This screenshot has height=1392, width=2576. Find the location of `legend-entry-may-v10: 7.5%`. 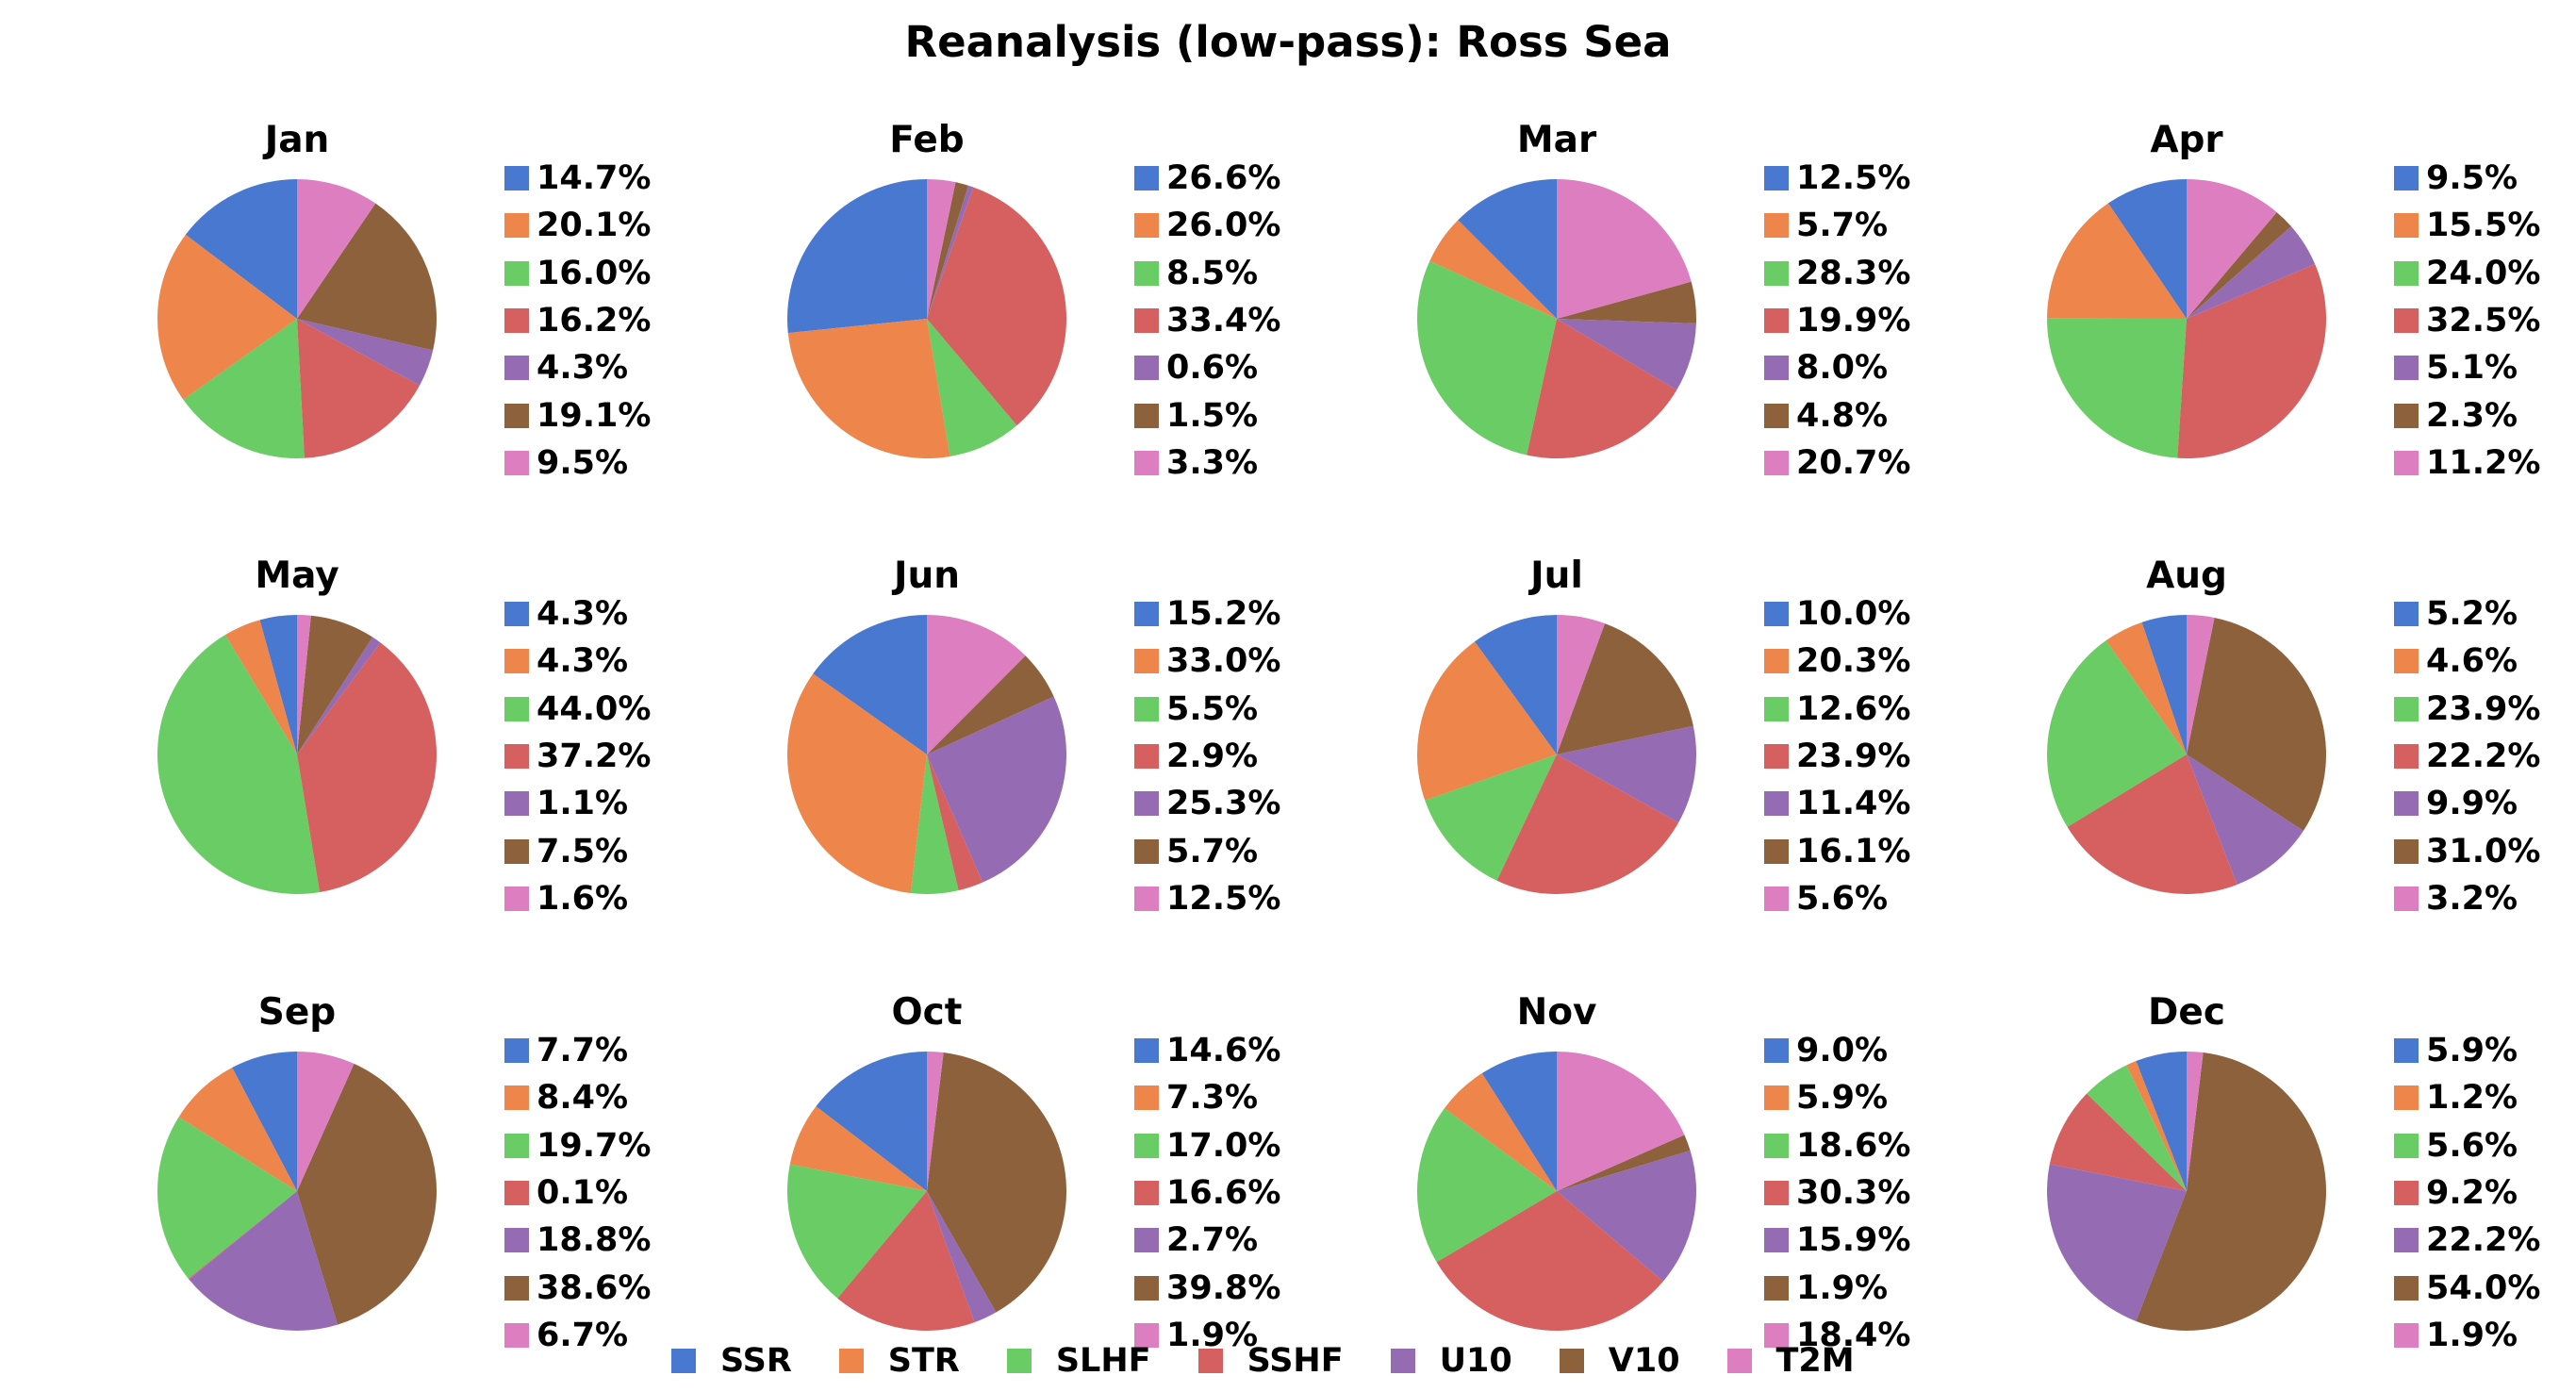

legend-entry-may-v10: 7.5% is located at coordinates (566, 851).